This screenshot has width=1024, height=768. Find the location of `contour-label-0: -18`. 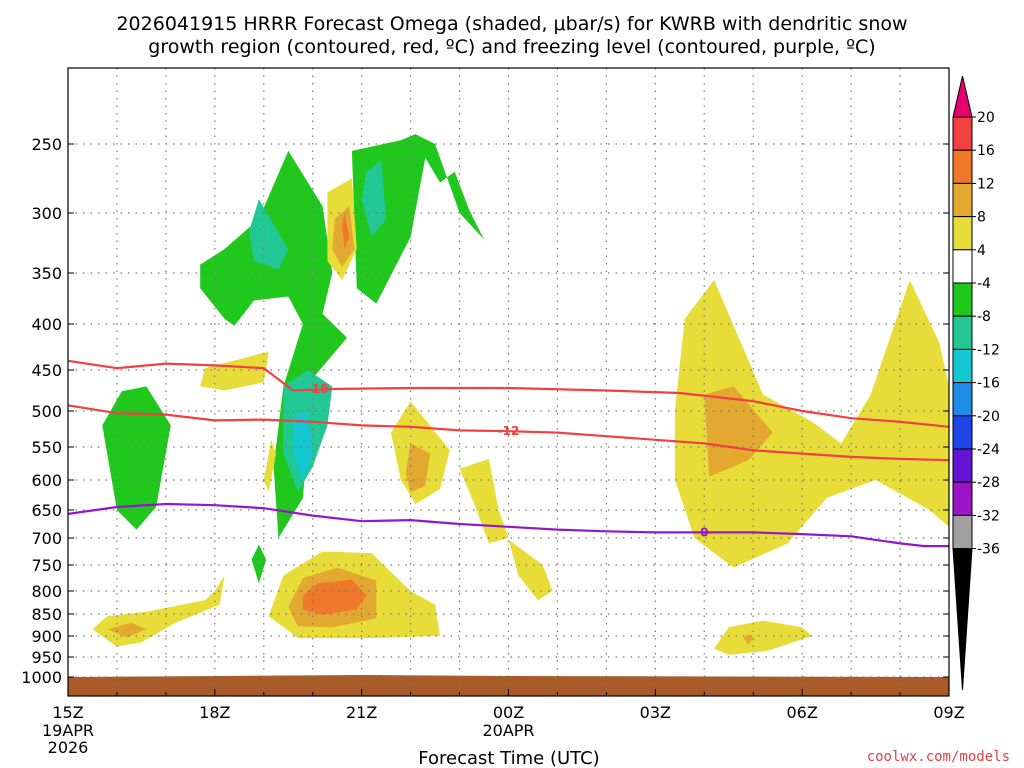

contour-label-0: -18 is located at coordinates (318, 389).